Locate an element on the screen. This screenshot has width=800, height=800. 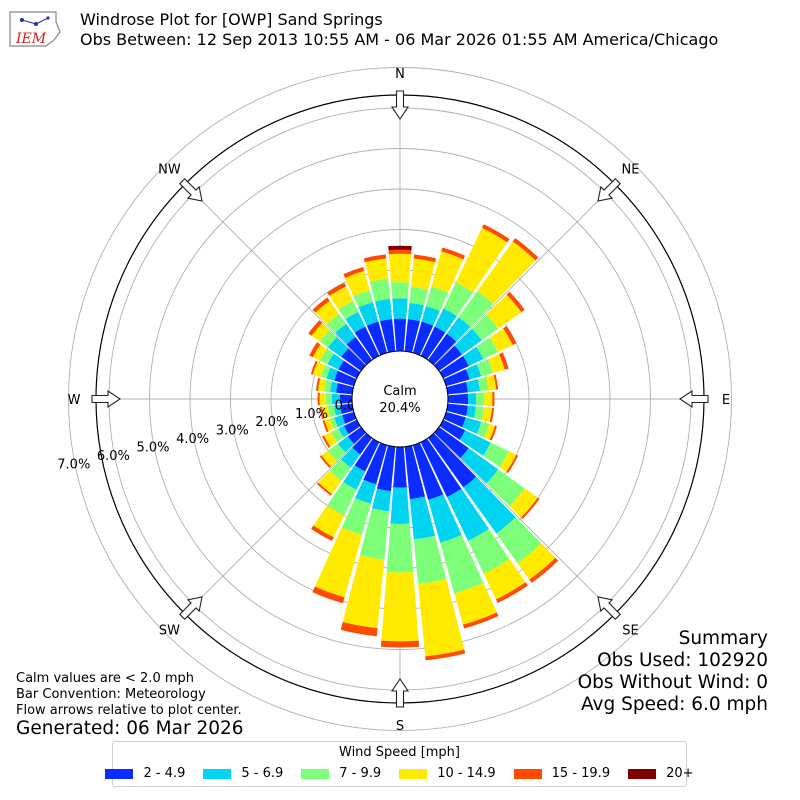
flow-arrow-se-icon is located at coordinates (609, 608).